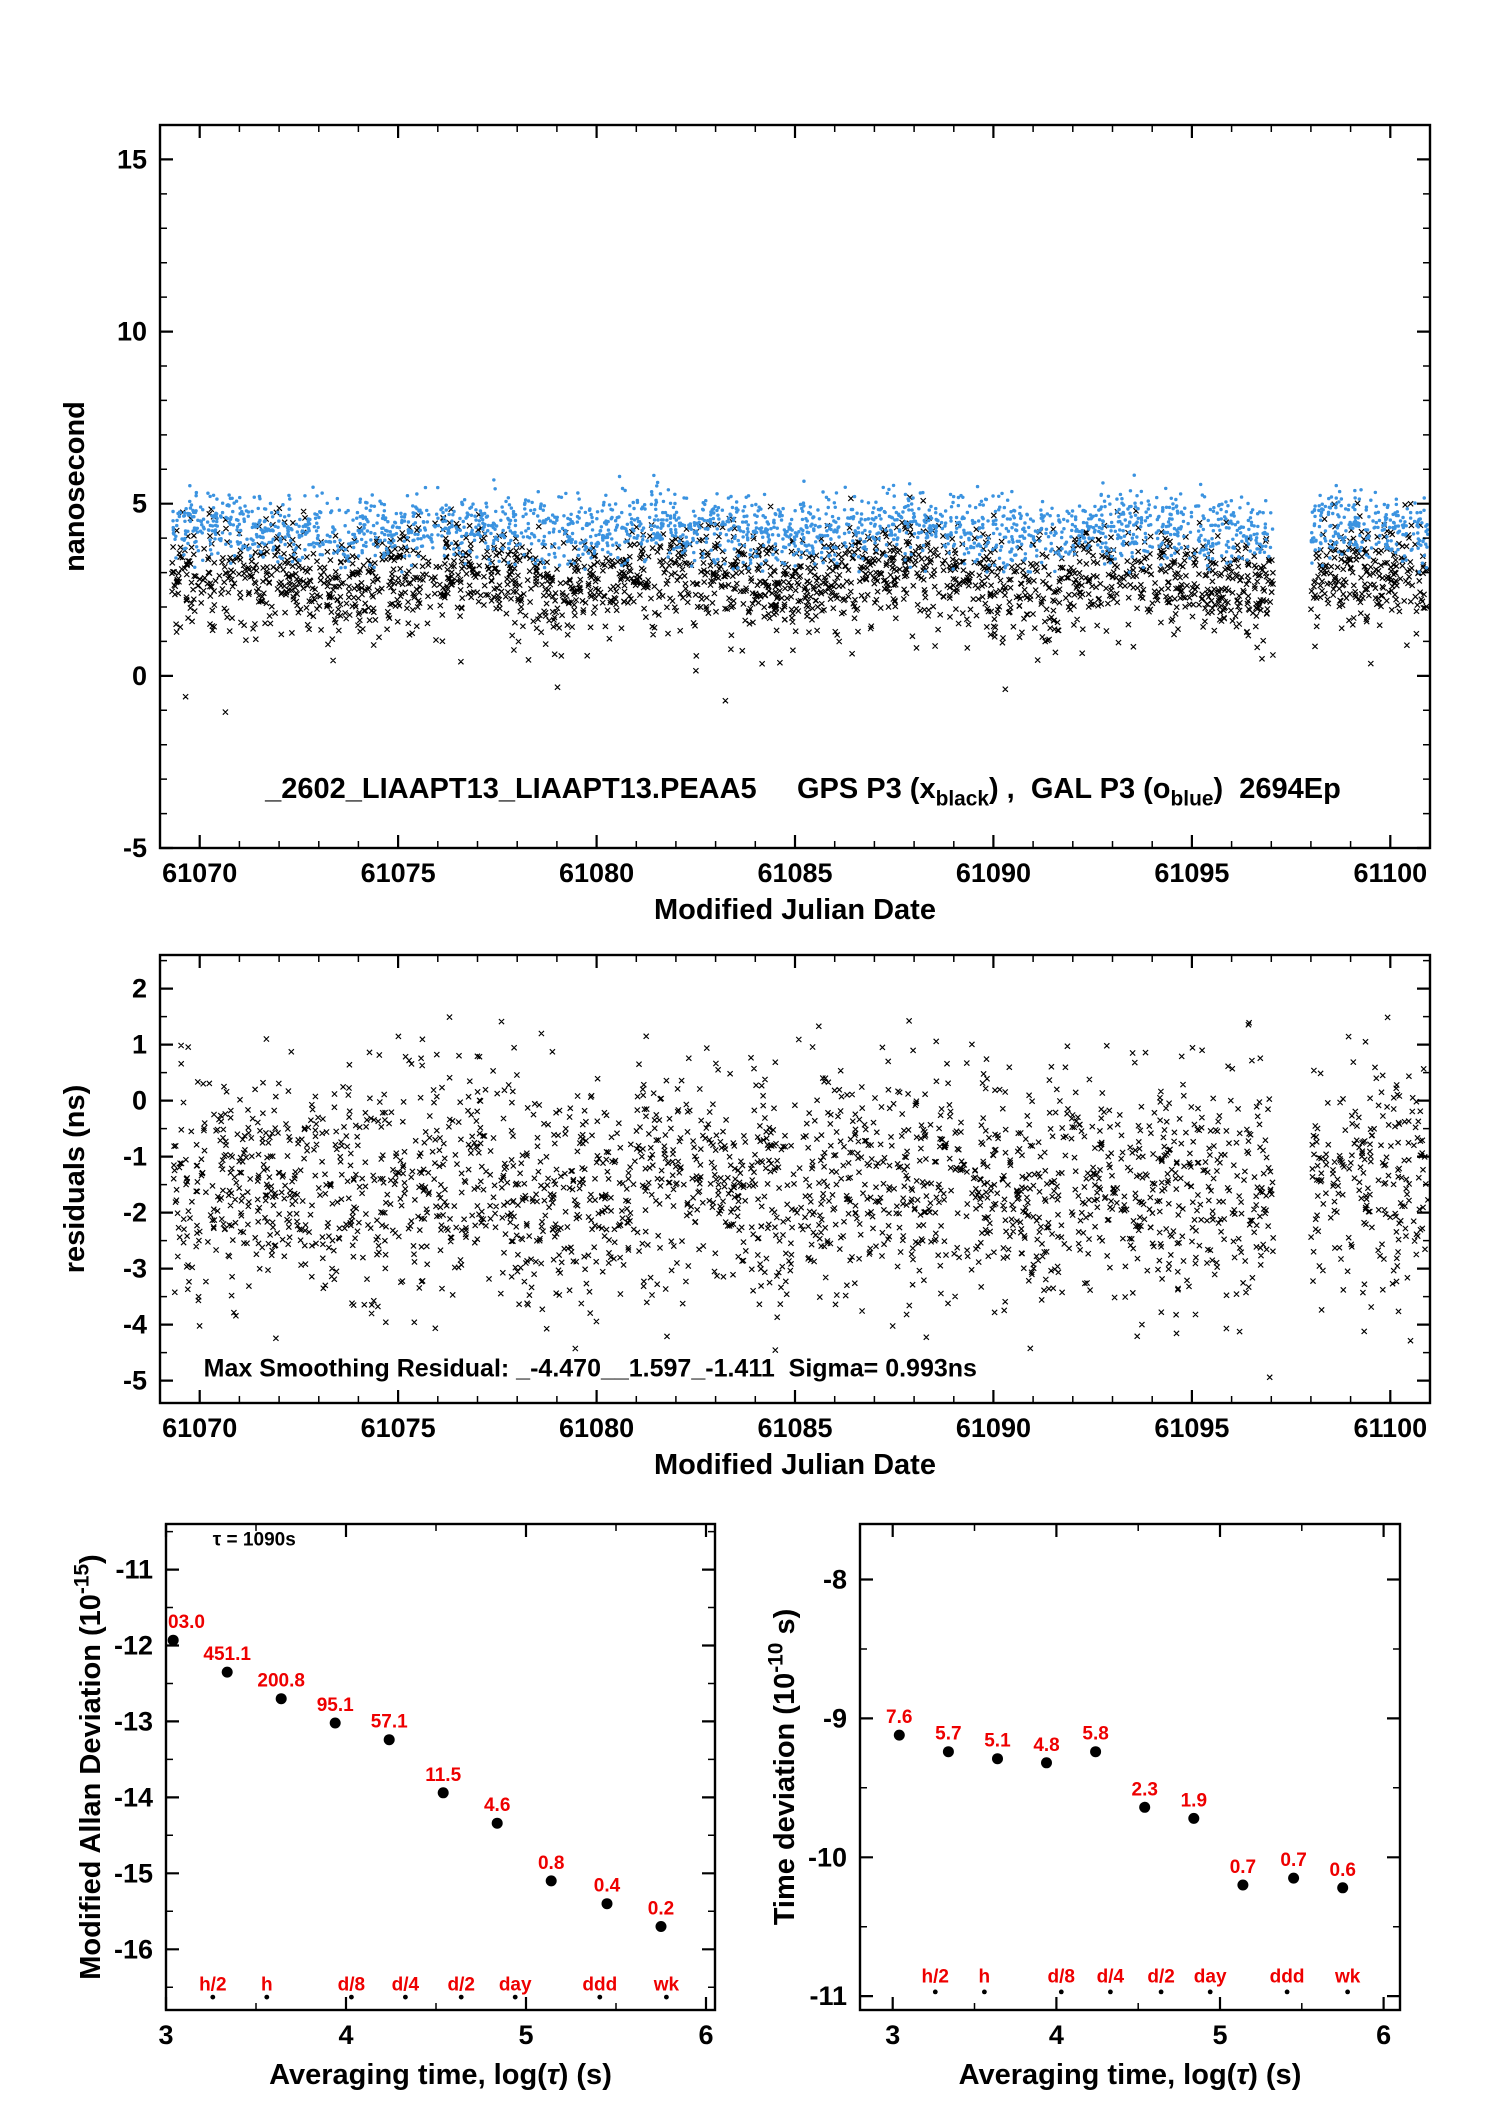  I want to click on label-part: -2, so click(135, 1213).